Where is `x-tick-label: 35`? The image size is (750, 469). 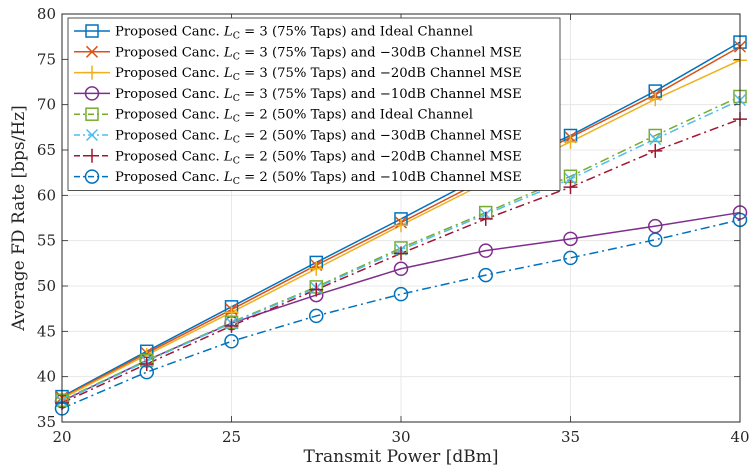 x-tick-label: 35 is located at coordinates (570, 437).